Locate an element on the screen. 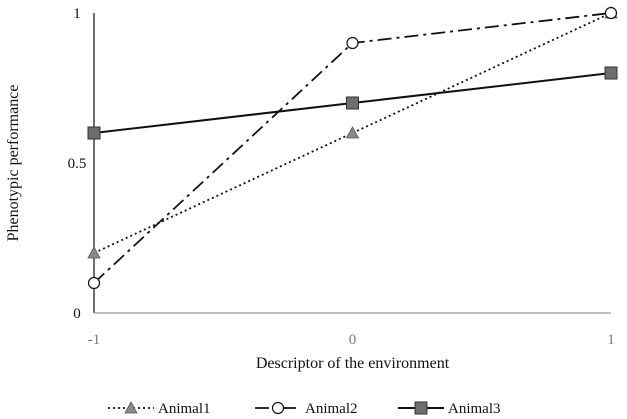 This screenshot has height=419, width=627. legend: Animal1 Animal2 Animal3 is located at coordinates (304, 409).